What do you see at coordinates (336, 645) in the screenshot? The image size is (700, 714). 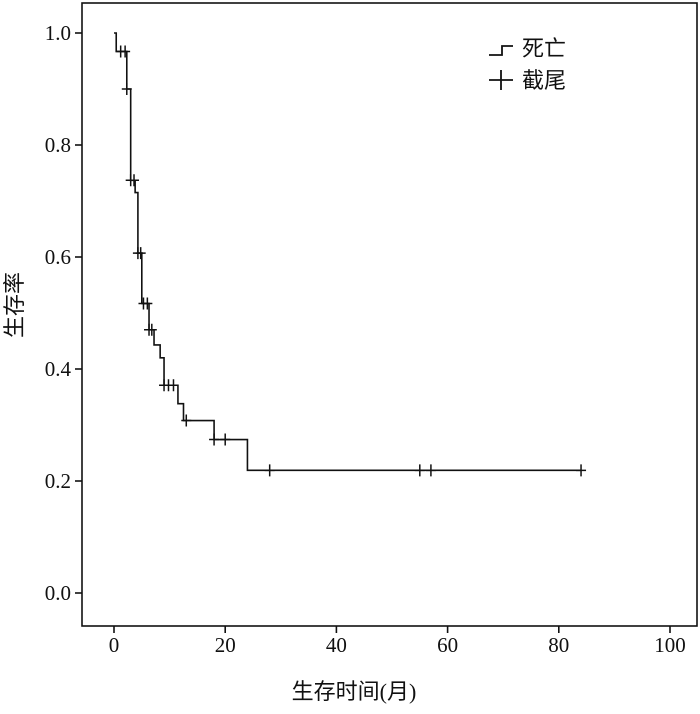 I see `x-tick-label: 40` at bounding box center [336, 645].